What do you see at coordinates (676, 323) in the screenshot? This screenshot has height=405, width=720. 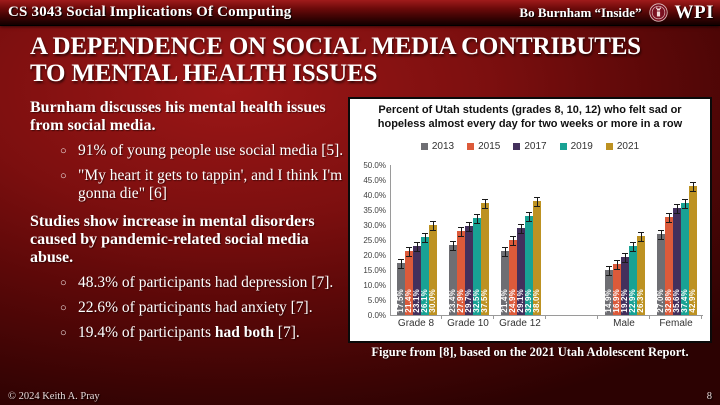 I see `x-axis-label: Female` at bounding box center [676, 323].